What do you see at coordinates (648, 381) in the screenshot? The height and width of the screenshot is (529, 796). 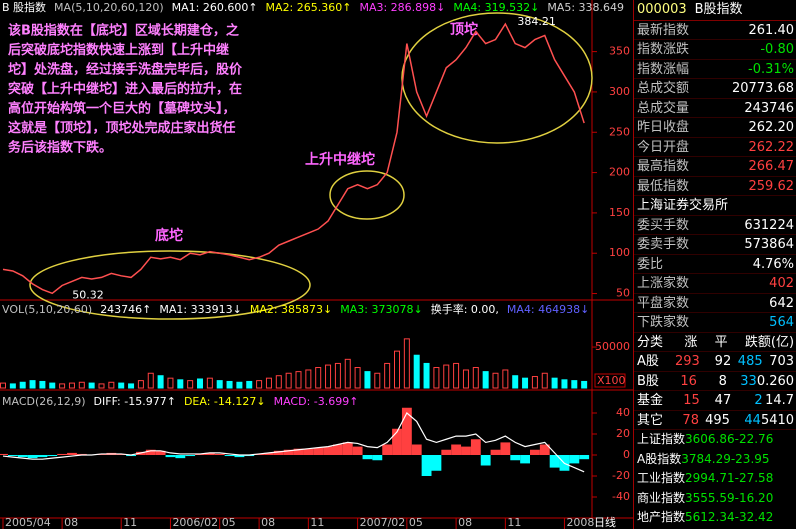 I see `table-cell: B股` at bounding box center [648, 381].